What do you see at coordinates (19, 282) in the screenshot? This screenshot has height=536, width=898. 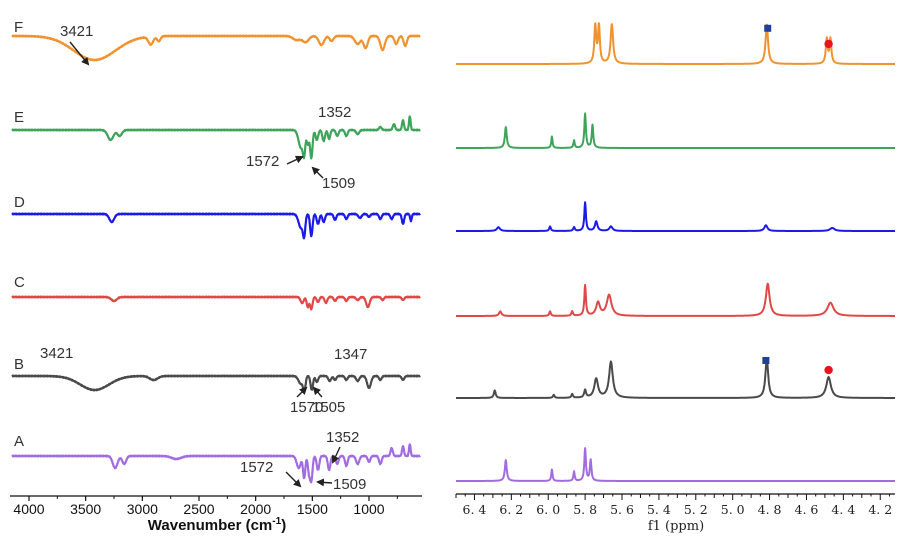 I see `ir-series-label-c: C` at bounding box center [19, 282].